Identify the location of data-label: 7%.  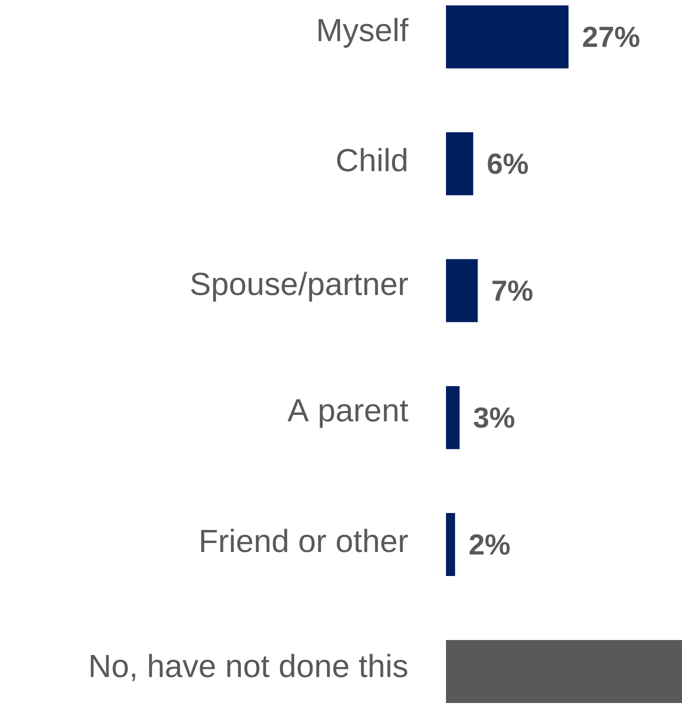
(512, 290).